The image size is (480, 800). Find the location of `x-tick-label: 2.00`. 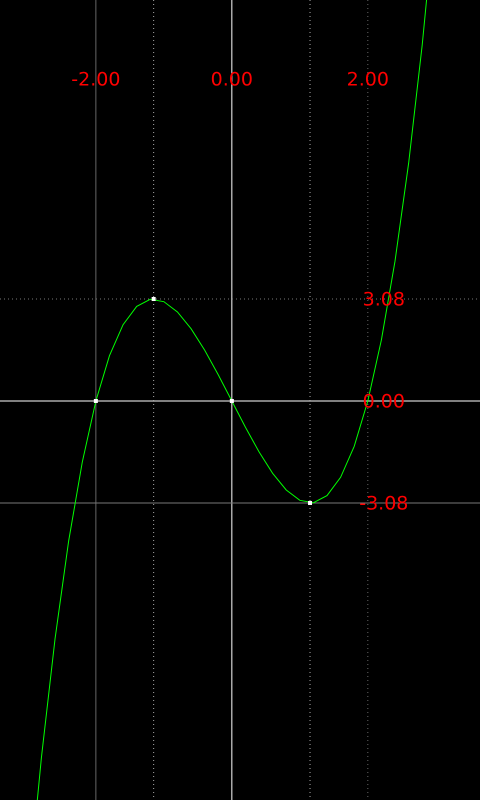

x-tick-label: 2.00 is located at coordinates (368, 80).